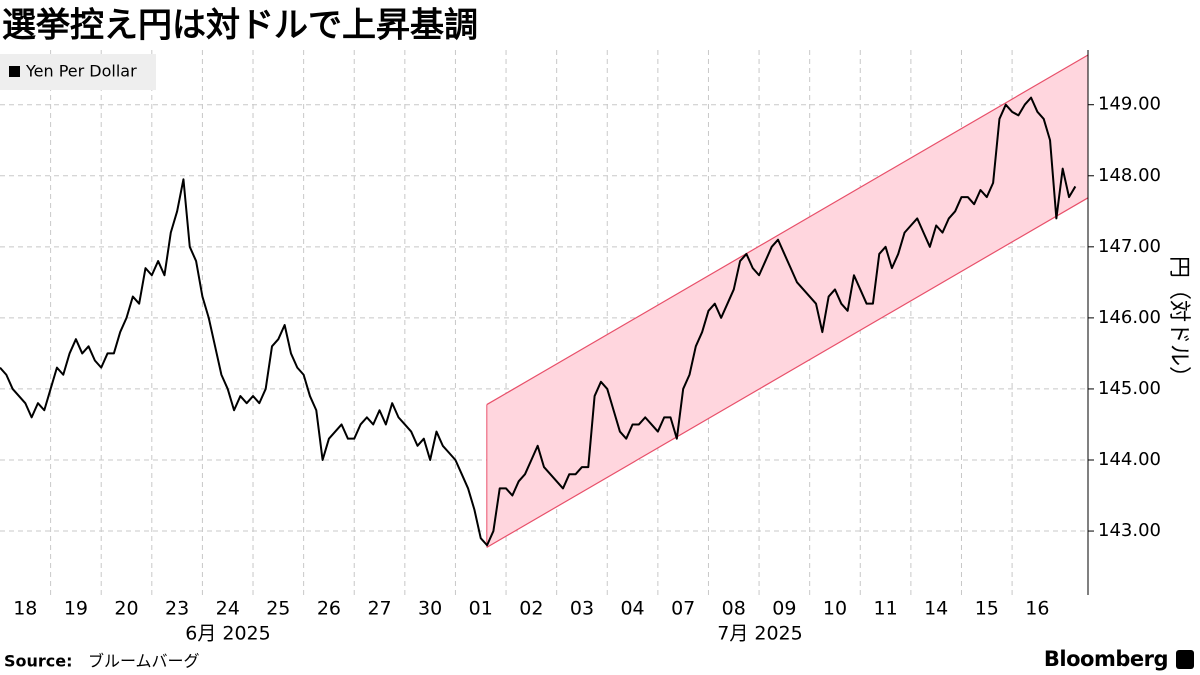 The width and height of the screenshot is (1200, 675). I want to click on x-tick-label: 30, so click(430, 609).